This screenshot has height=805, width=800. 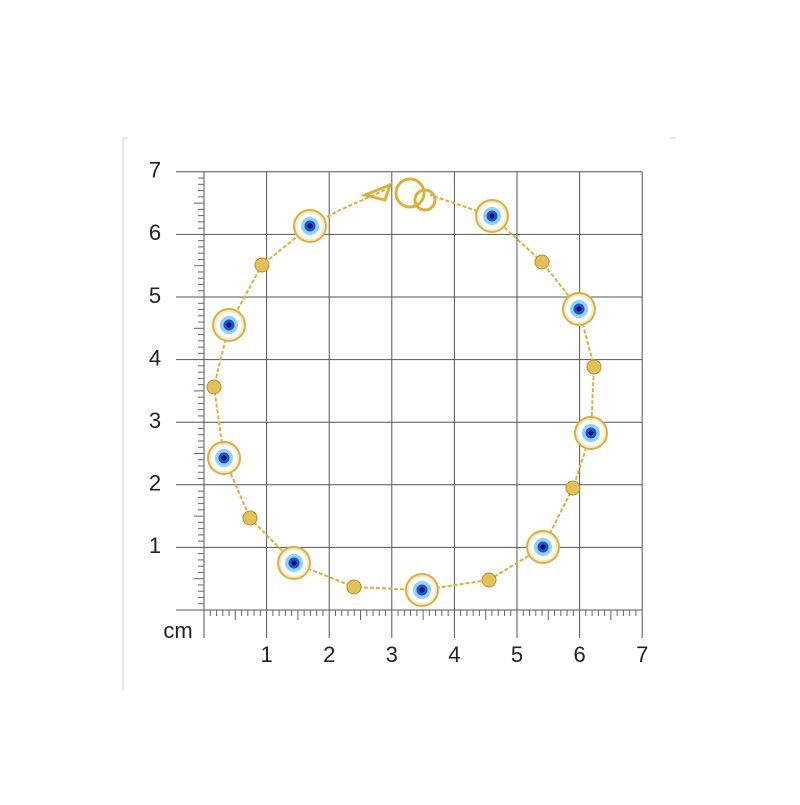 What do you see at coordinates (392, 654) in the screenshot?
I see `x-label: 3` at bounding box center [392, 654].